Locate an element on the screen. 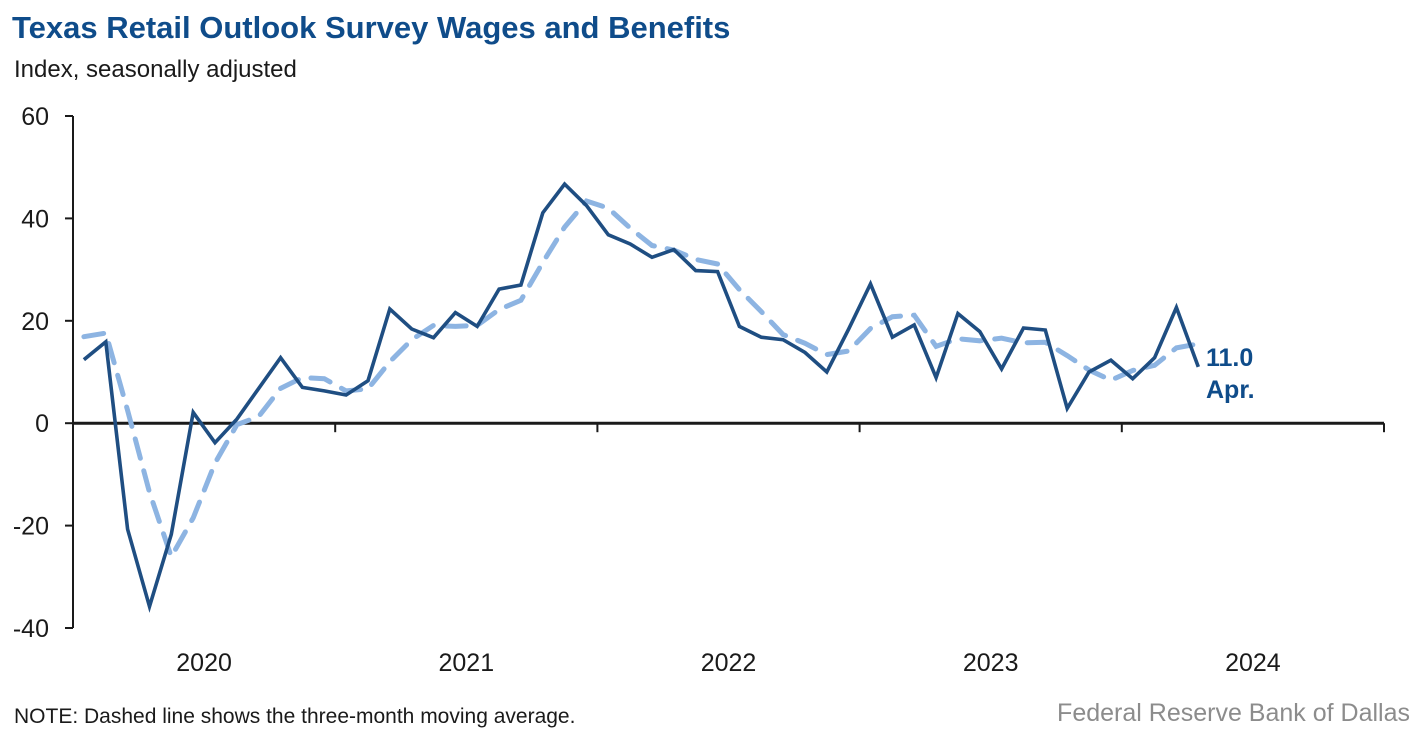 Image resolution: width=1422 pixels, height=738 pixels. annotation-layer: 11.0 Apr. is located at coordinates (1230, 374).